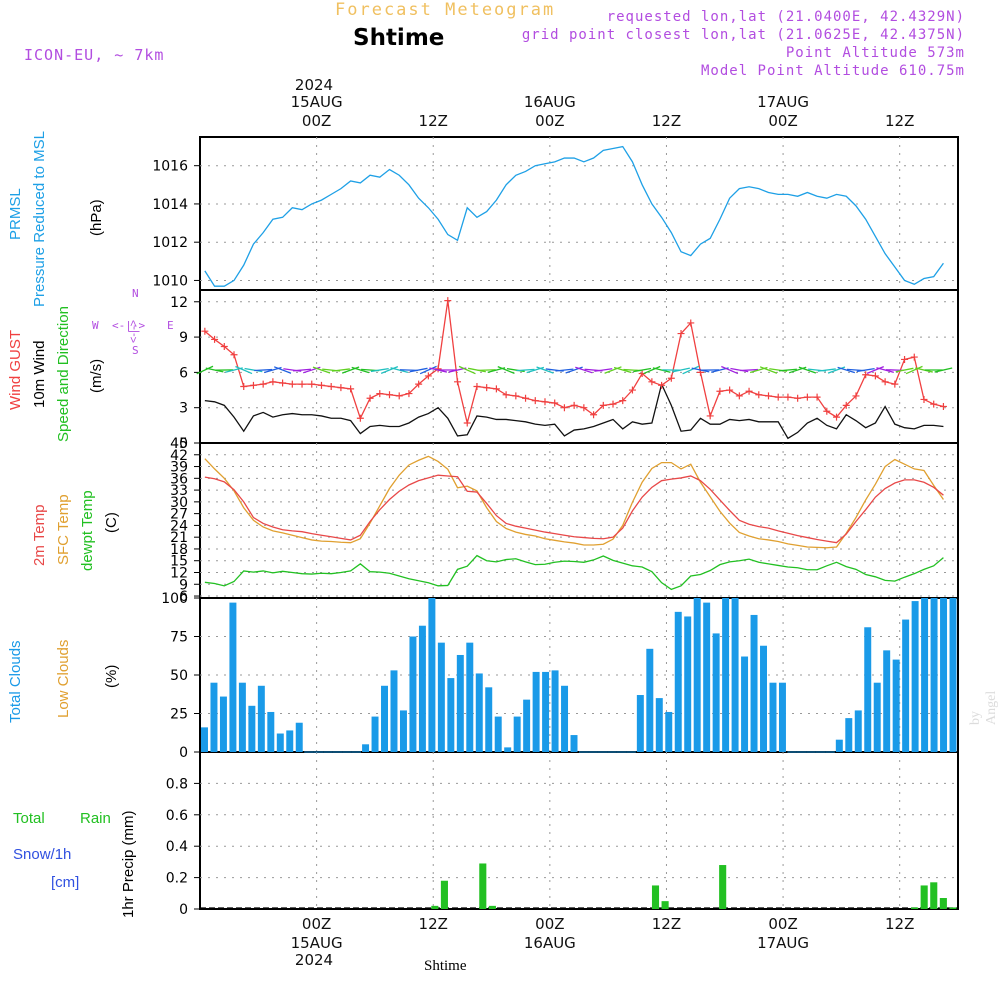  I want to click on bottom-year-label: 2024, so click(314, 960).